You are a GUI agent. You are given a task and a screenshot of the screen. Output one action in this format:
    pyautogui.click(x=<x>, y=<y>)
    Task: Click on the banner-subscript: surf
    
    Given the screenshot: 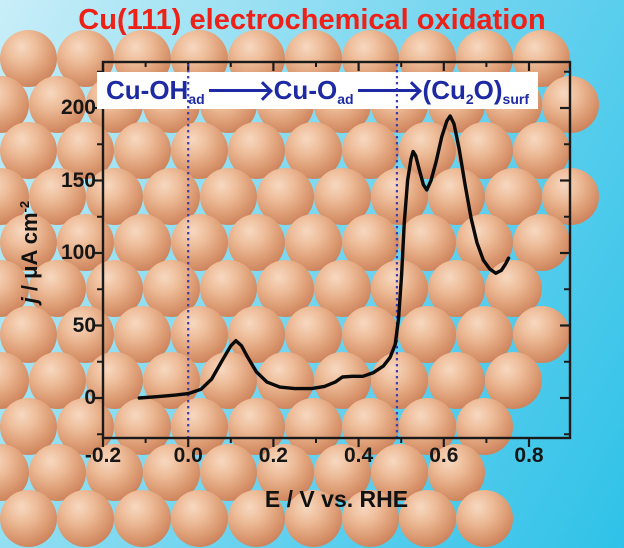 What is the action you would take?
    pyautogui.click(x=515, y=99)
    